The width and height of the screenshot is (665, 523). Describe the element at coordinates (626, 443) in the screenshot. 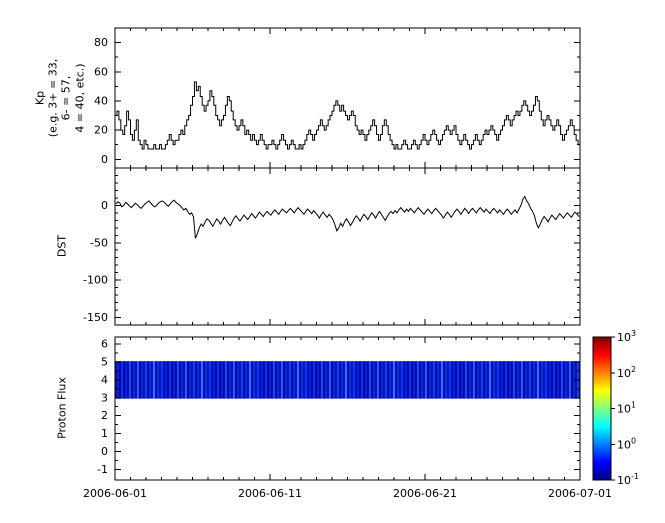

I see `colorbar-tick-label: 10⁰` at that location.